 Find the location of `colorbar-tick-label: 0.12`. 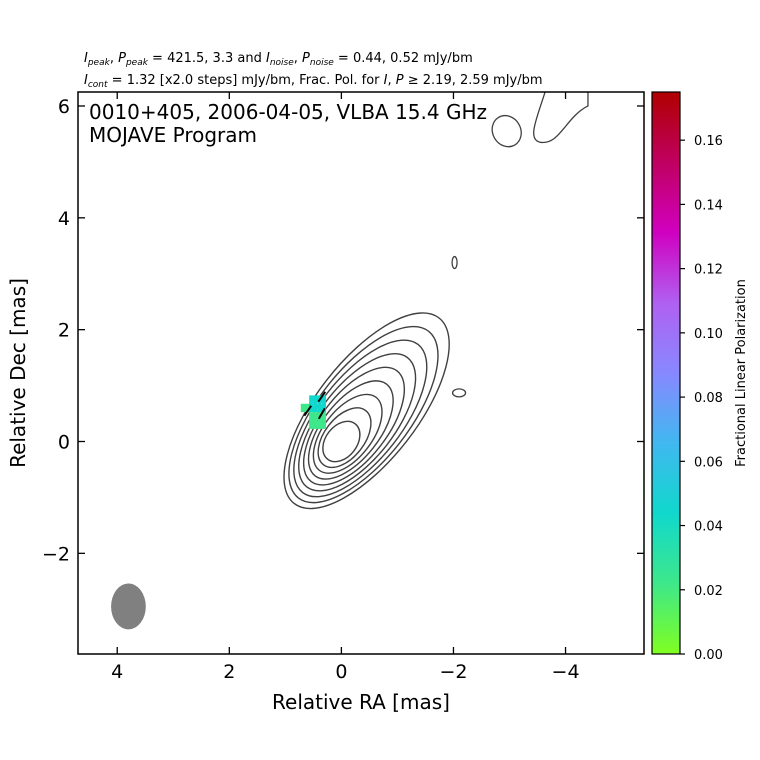

colorbar-tick-label: 0.12 is located at coordinates (708, 270).